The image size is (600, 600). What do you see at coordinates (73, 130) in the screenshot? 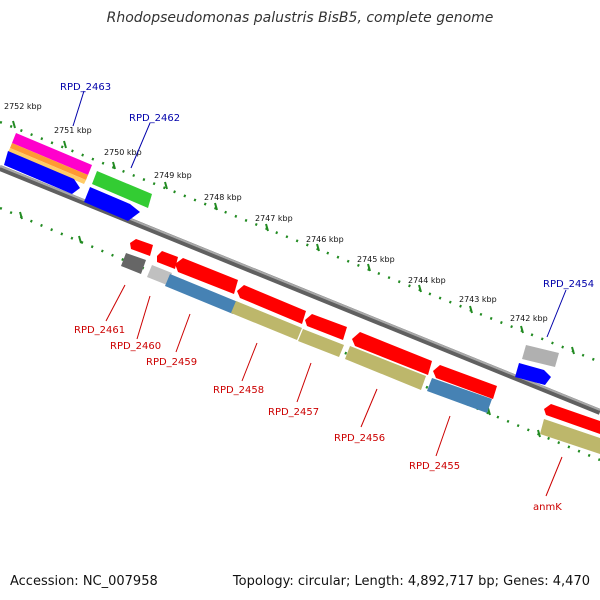
I see `scale-label: 2751 kbp` at bounding box center [73, 130].